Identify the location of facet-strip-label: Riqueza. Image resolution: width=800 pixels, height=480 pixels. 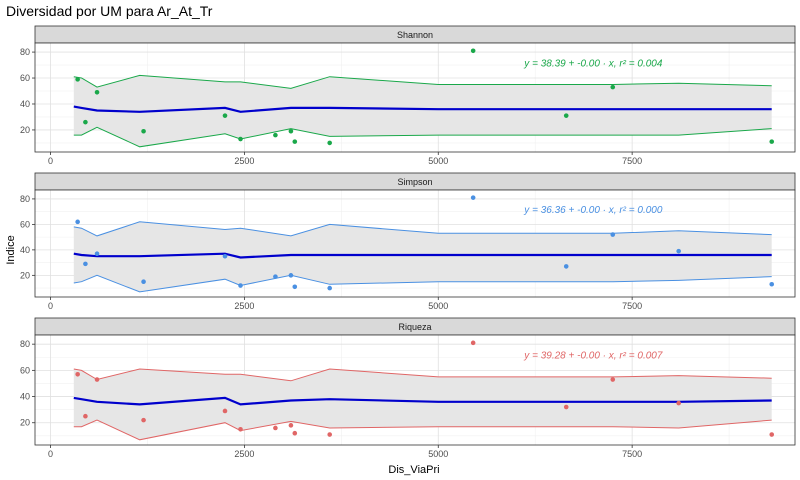
(414, 327).